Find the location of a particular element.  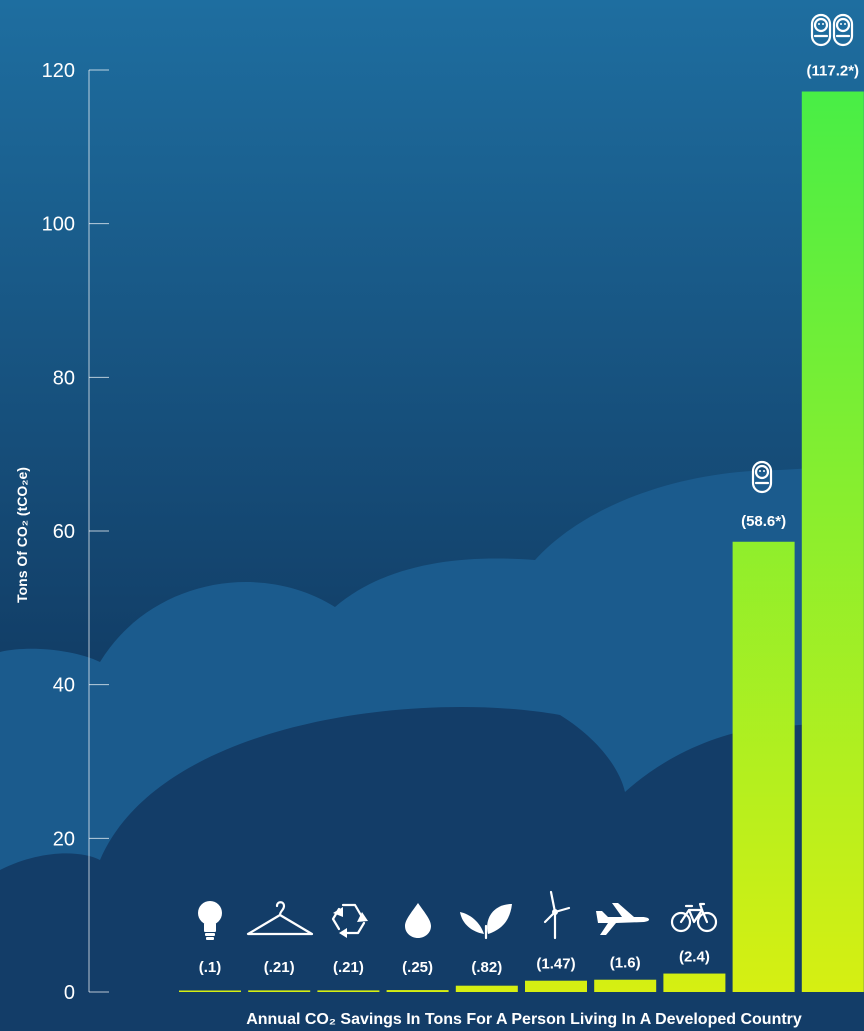

y-tick-label: 60 is located at coordinates (64, 532).